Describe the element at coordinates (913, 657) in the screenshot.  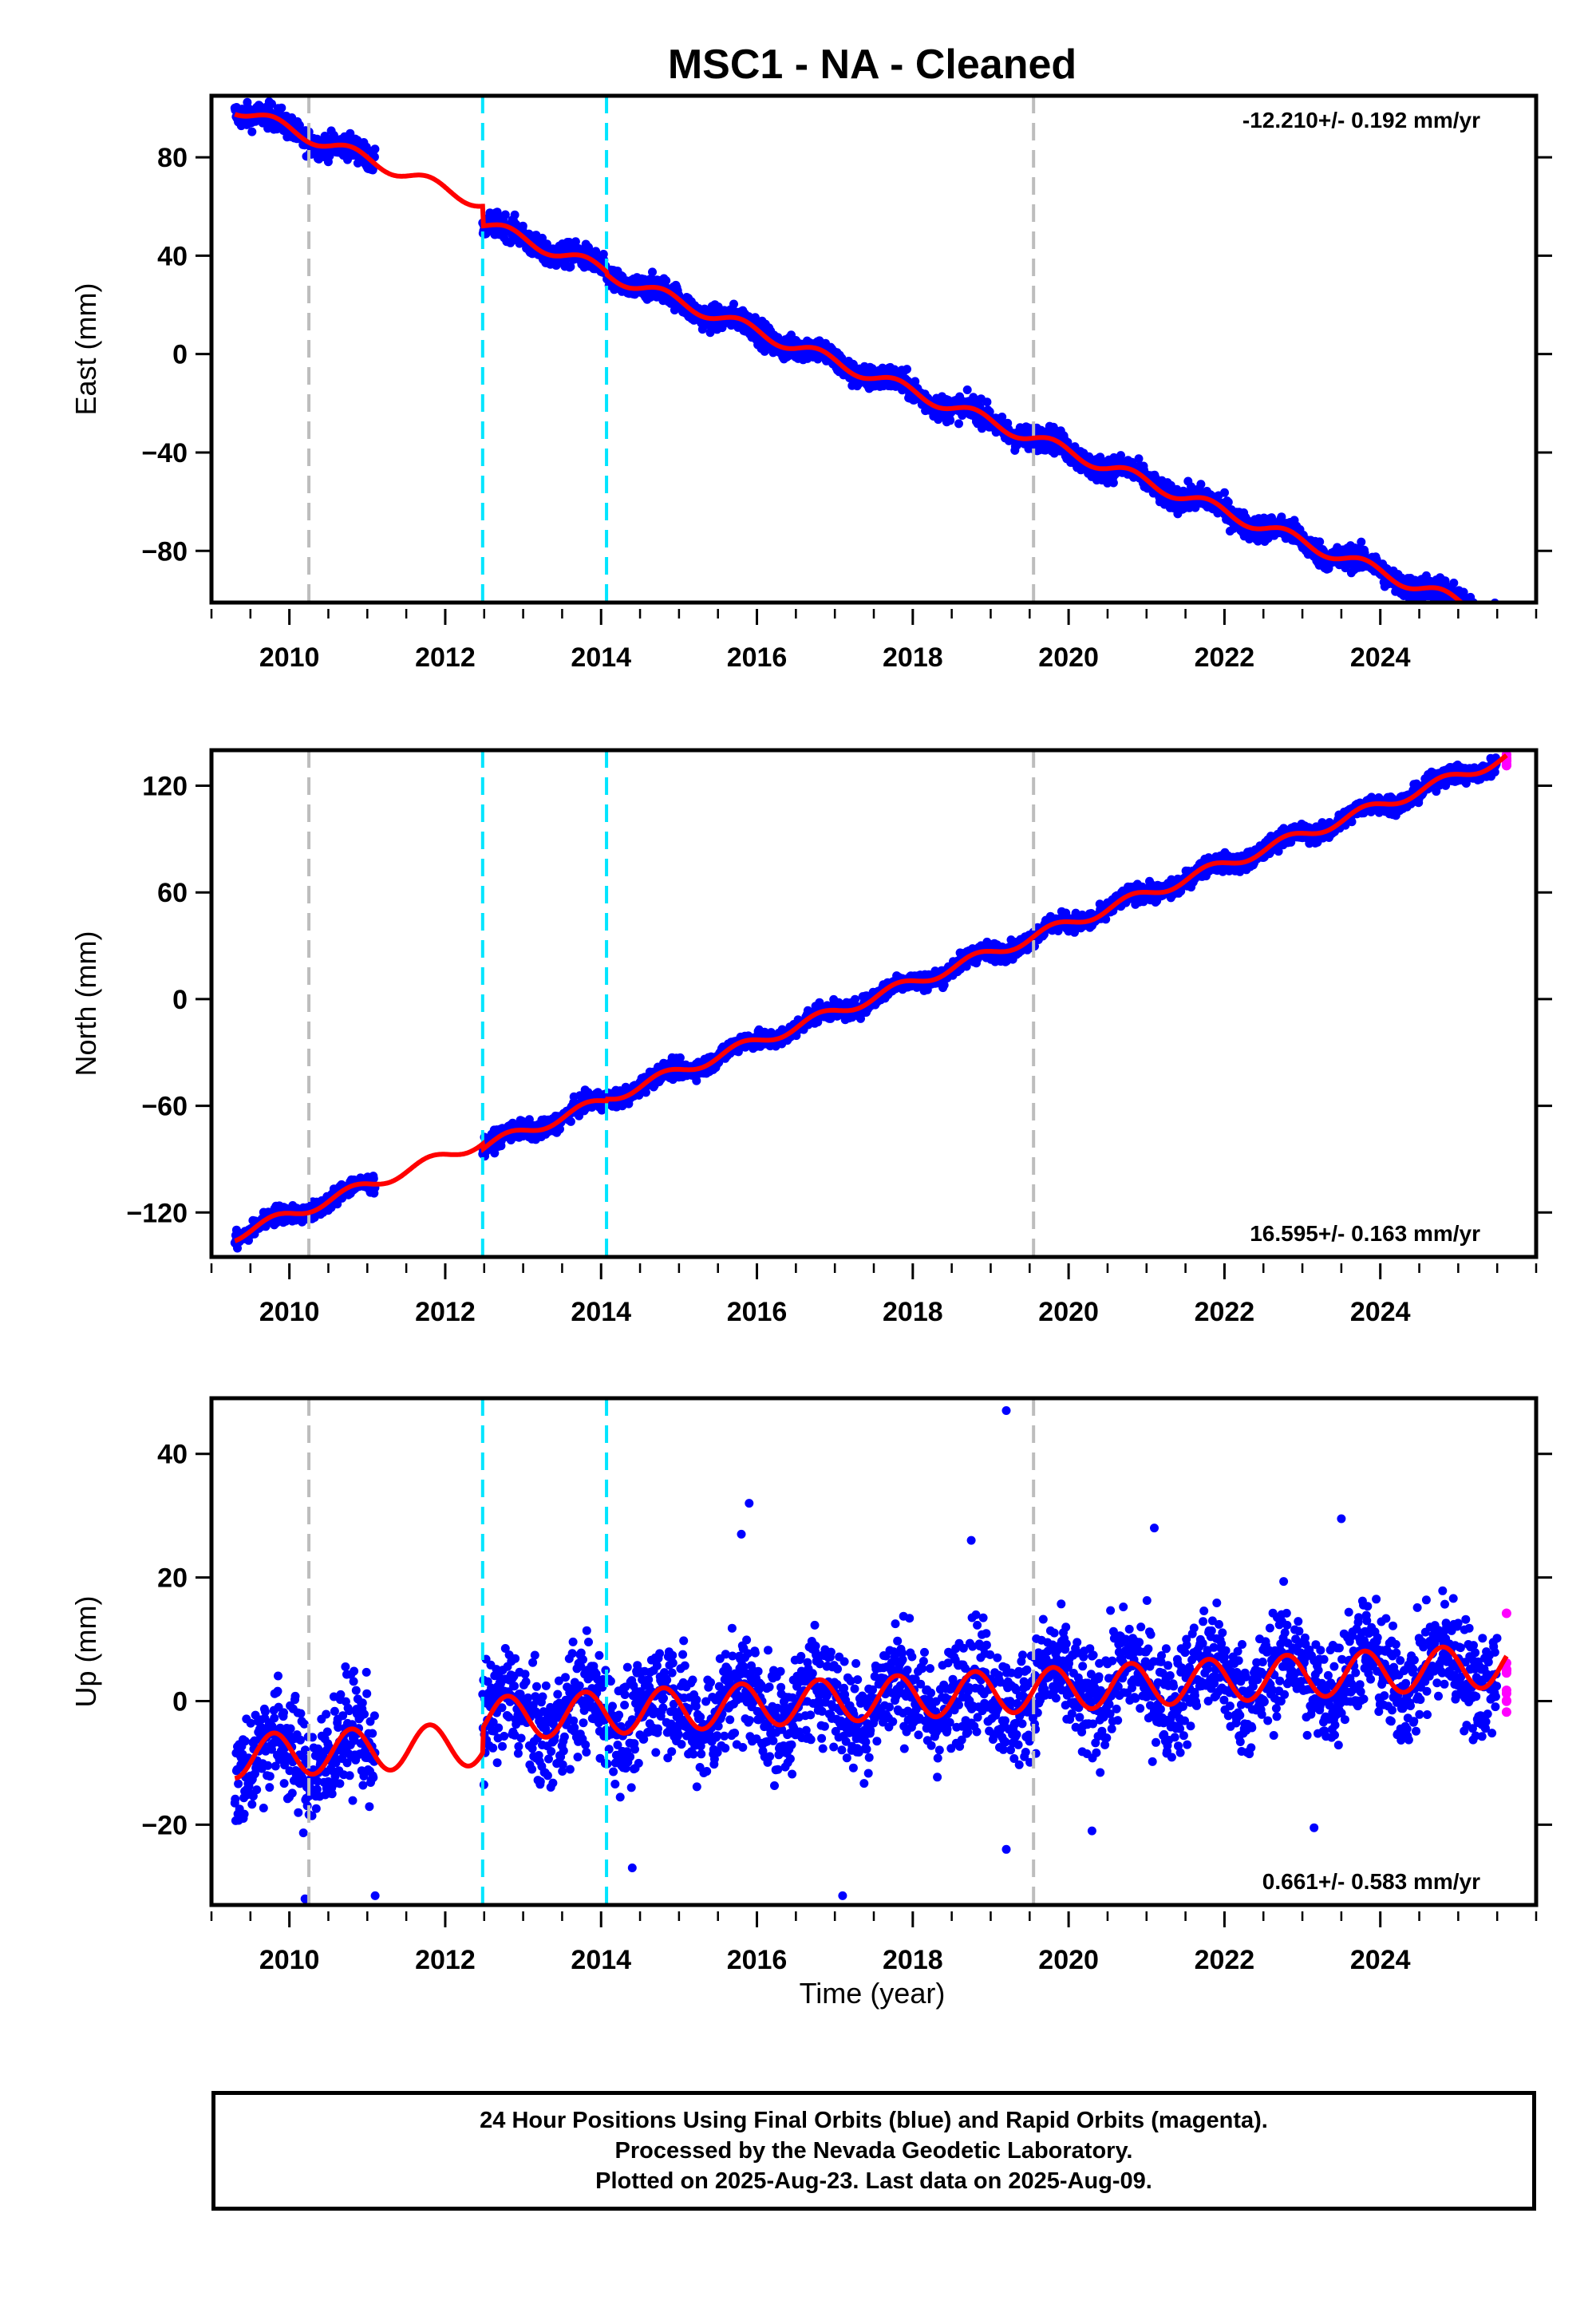
I see `x-tick-label: 2018` at that location.